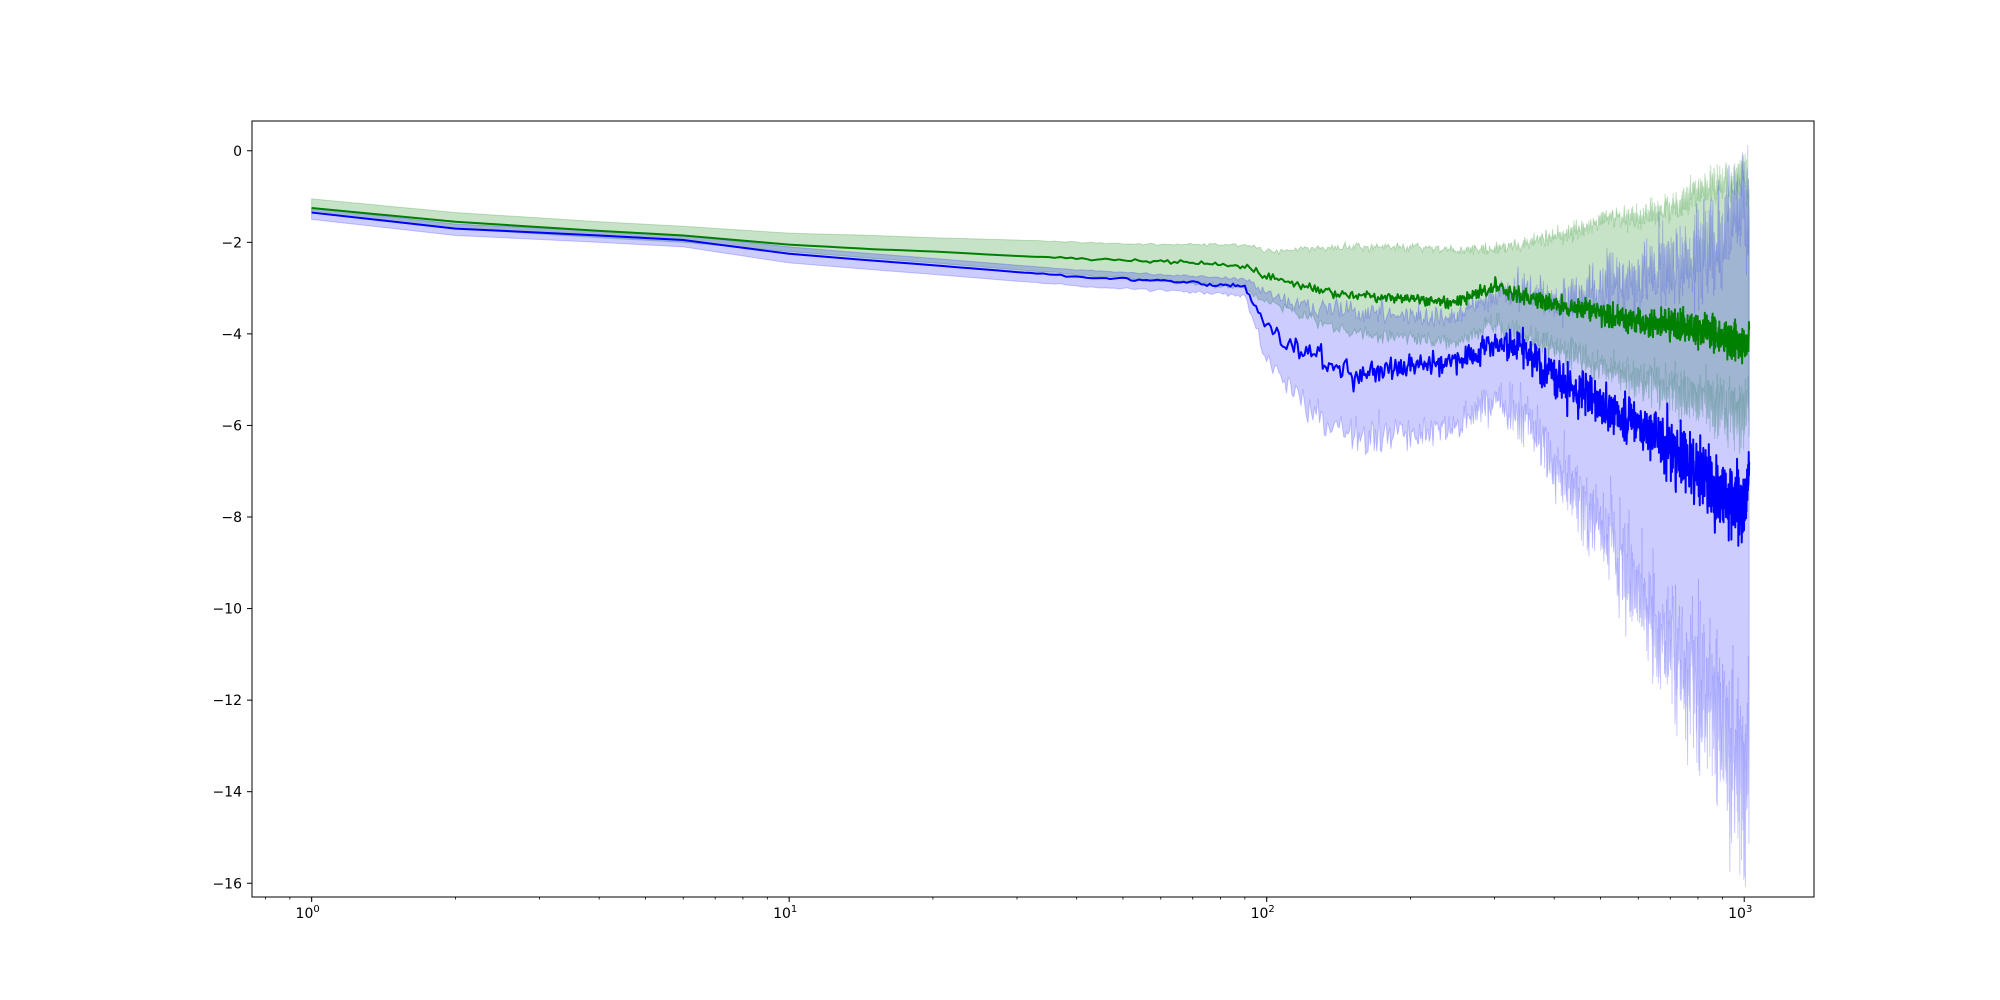  What do you see at coordinates (231, 243) in the screenshot?
I see `y-tick-label: −2` at bounding box center [231, 243].